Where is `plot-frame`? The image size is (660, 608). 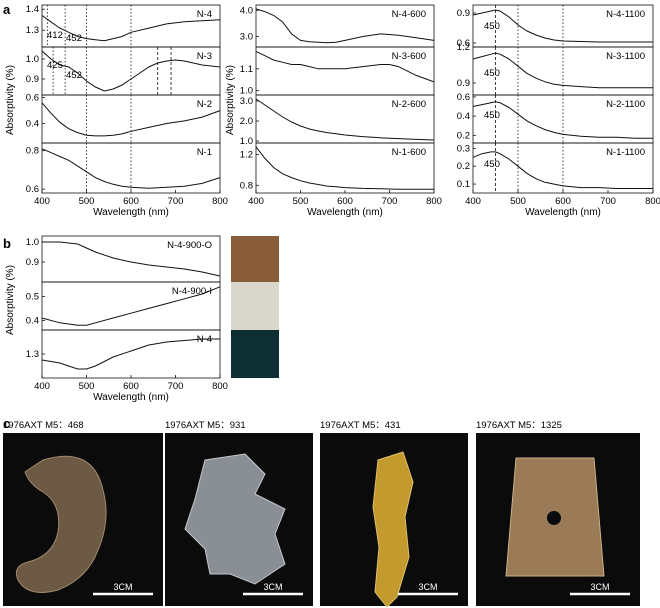 plot-frame is located at coordinates (131, 354).